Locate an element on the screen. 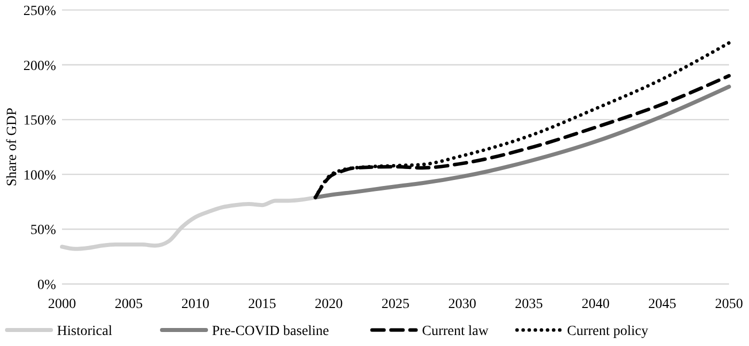 The width and height of the screenshot is (749, 346). y-tick-label: 250% is located at coordinates (39, 11).